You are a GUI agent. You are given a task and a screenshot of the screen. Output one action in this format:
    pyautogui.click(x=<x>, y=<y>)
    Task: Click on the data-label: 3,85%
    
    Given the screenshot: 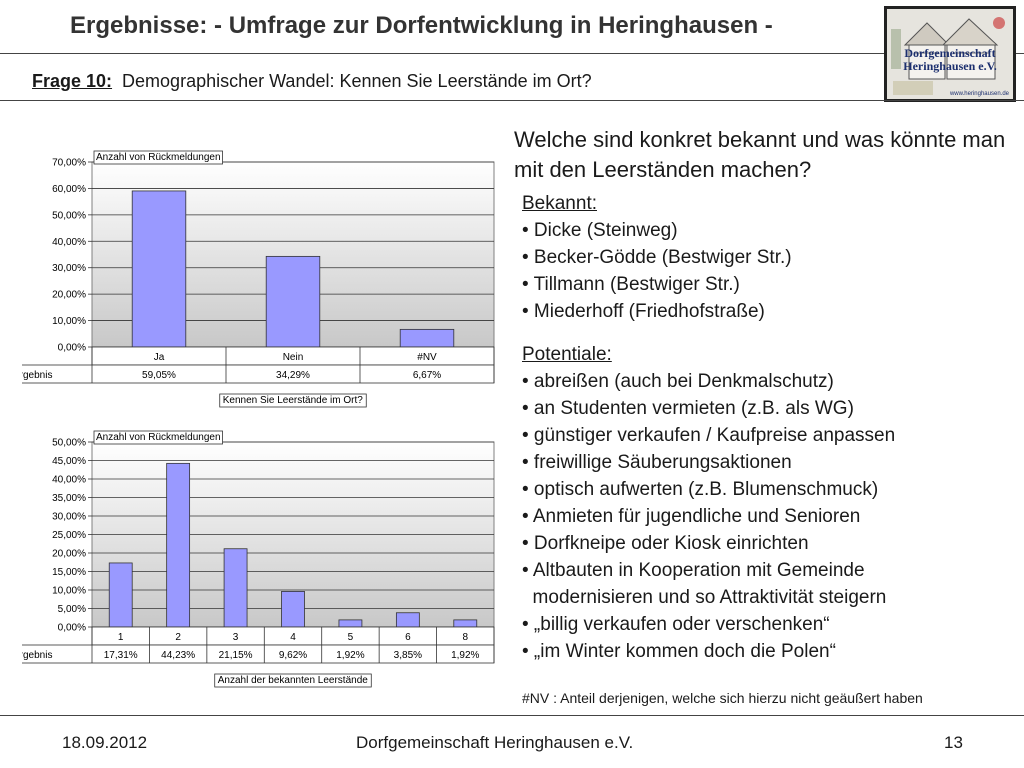 What is the action you would take?
    pyautogui.click(x=408, y=655)
    